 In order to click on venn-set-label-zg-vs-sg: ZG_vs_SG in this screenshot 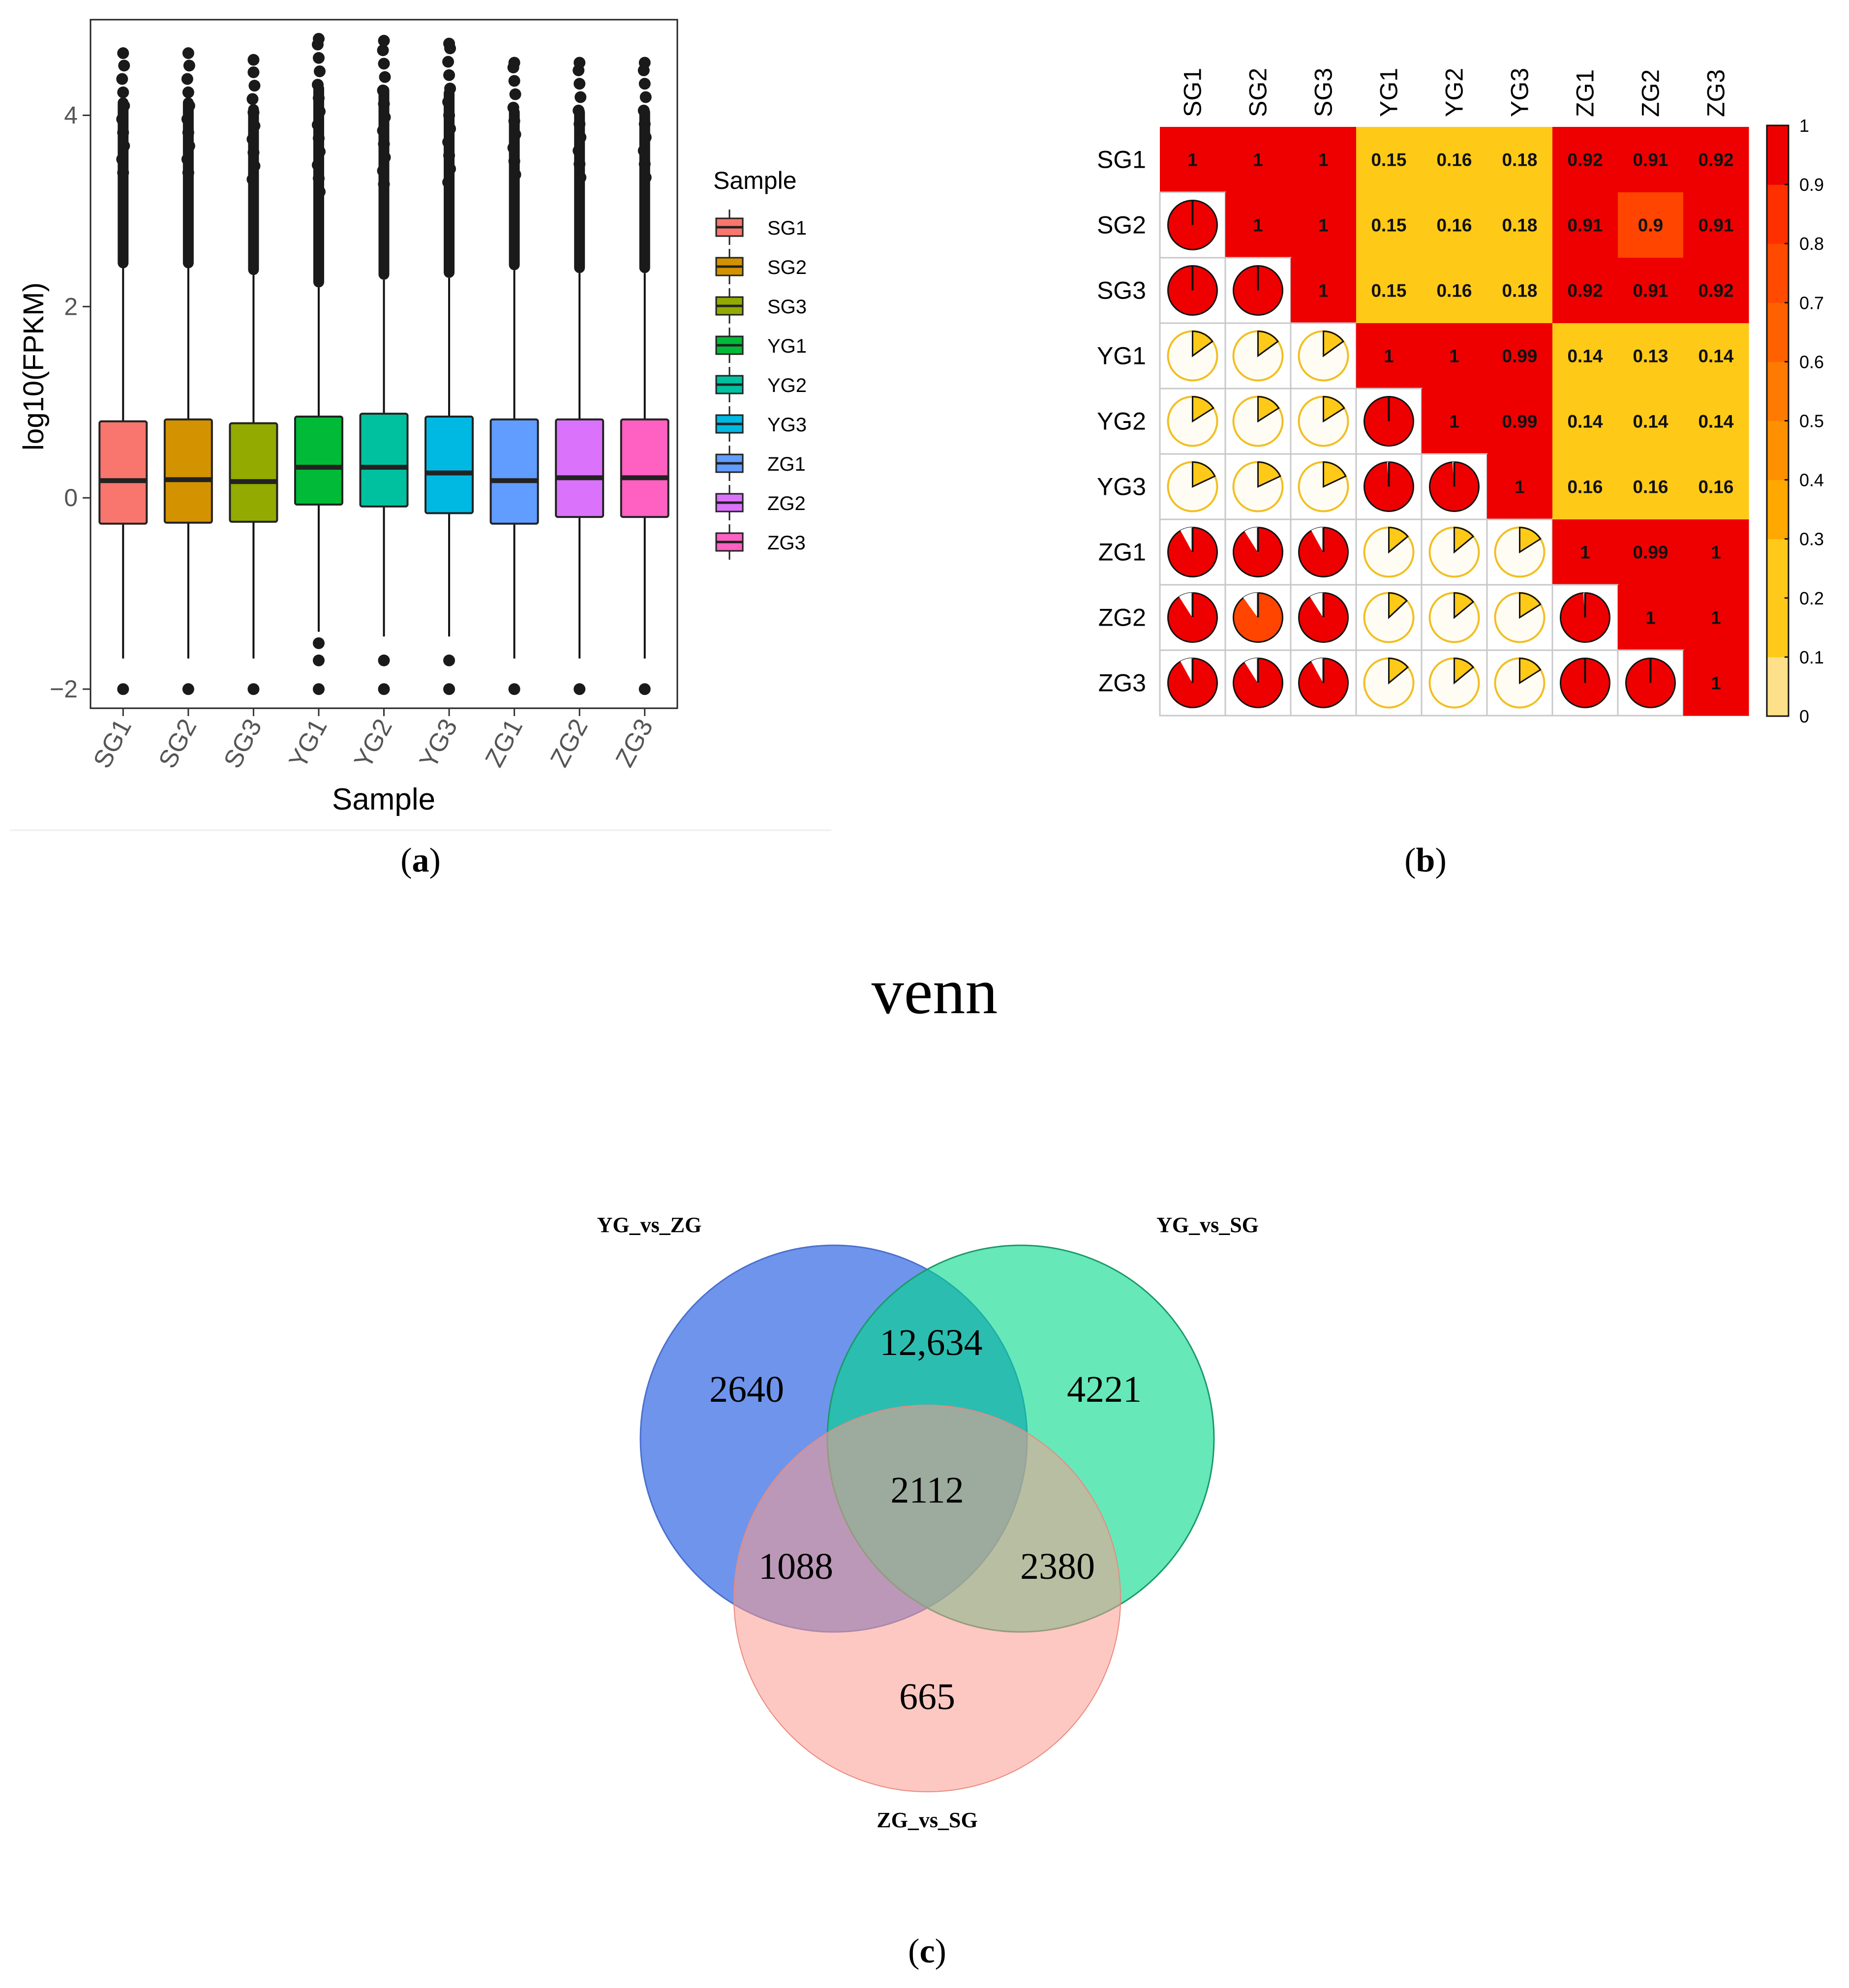, I will do `click(927, 1820)`.